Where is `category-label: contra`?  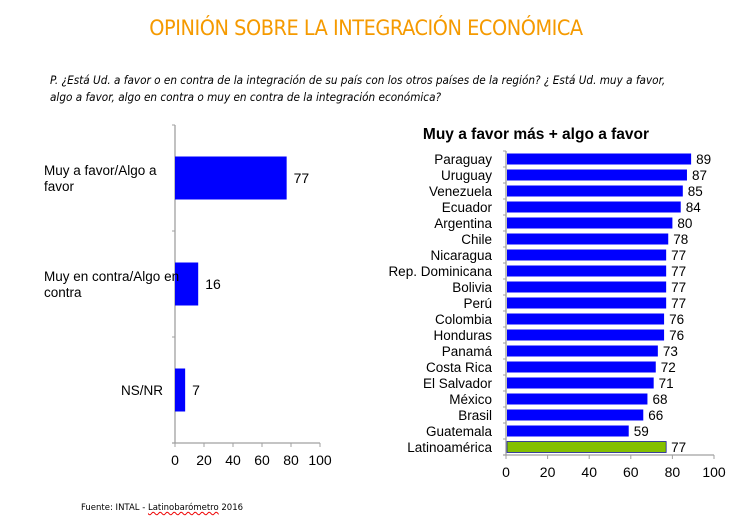
category-label: contra is located at coordinates (63, 292).